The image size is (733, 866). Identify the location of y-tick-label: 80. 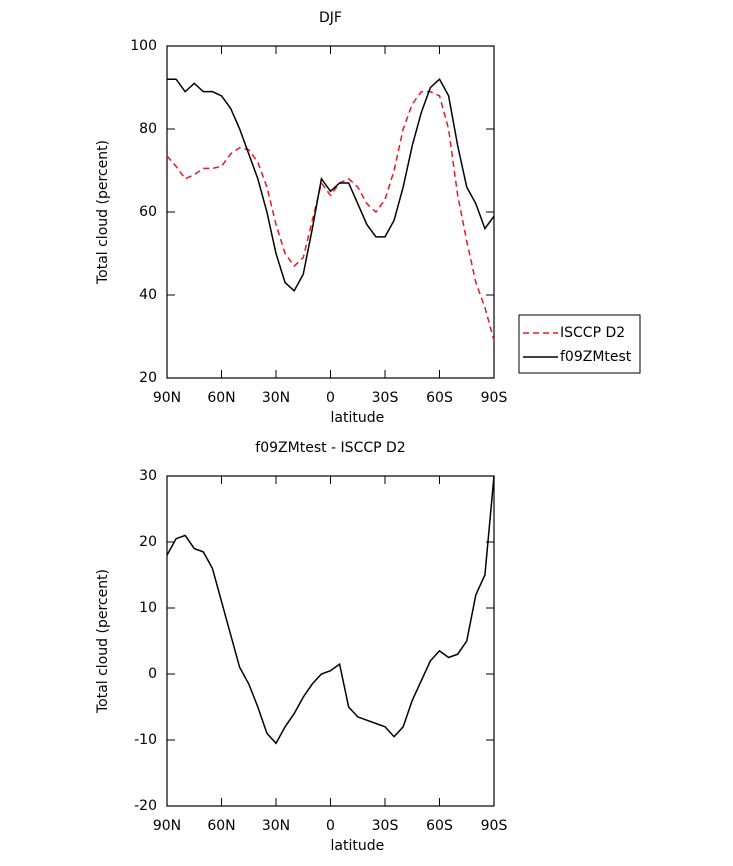
(148, 129).